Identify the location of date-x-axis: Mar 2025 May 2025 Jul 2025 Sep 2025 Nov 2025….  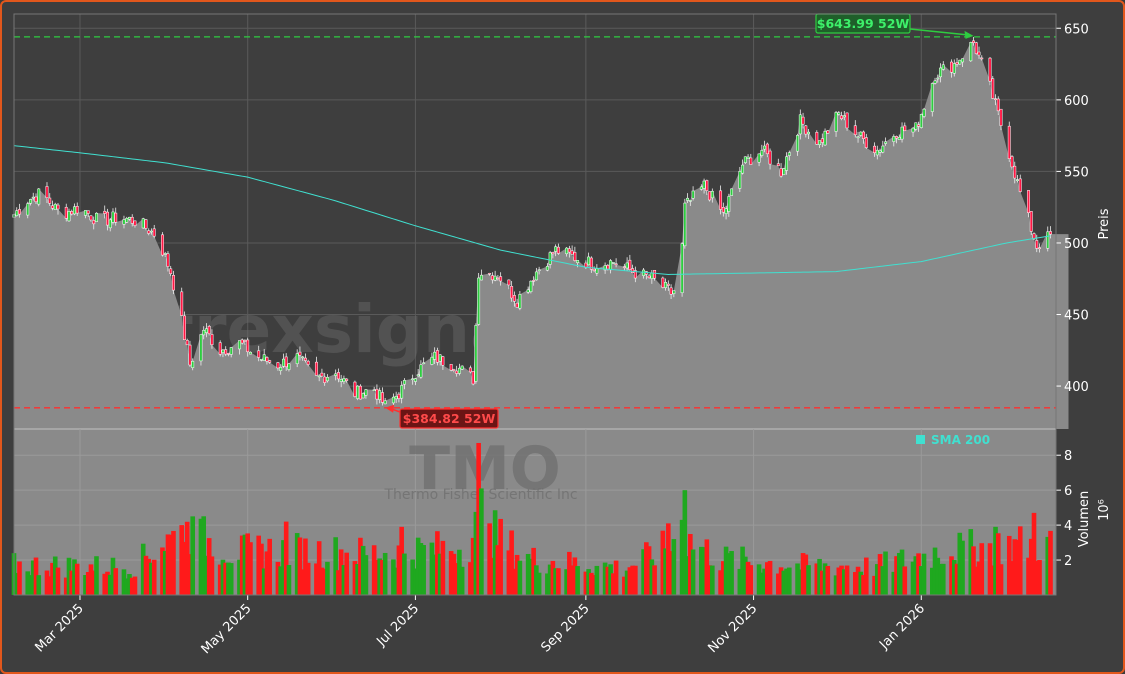
(480, 626).